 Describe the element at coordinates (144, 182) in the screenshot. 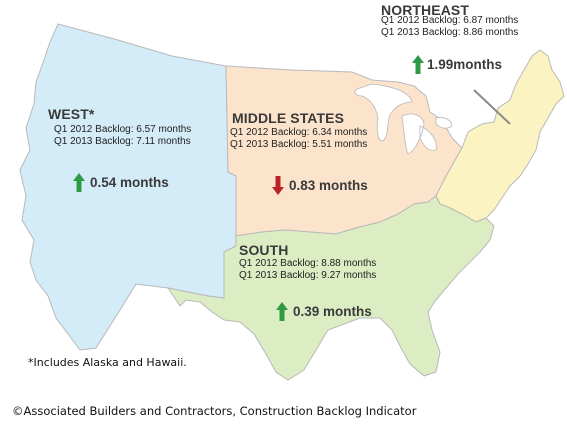

I see `region-west-change-unit: months` at that location.